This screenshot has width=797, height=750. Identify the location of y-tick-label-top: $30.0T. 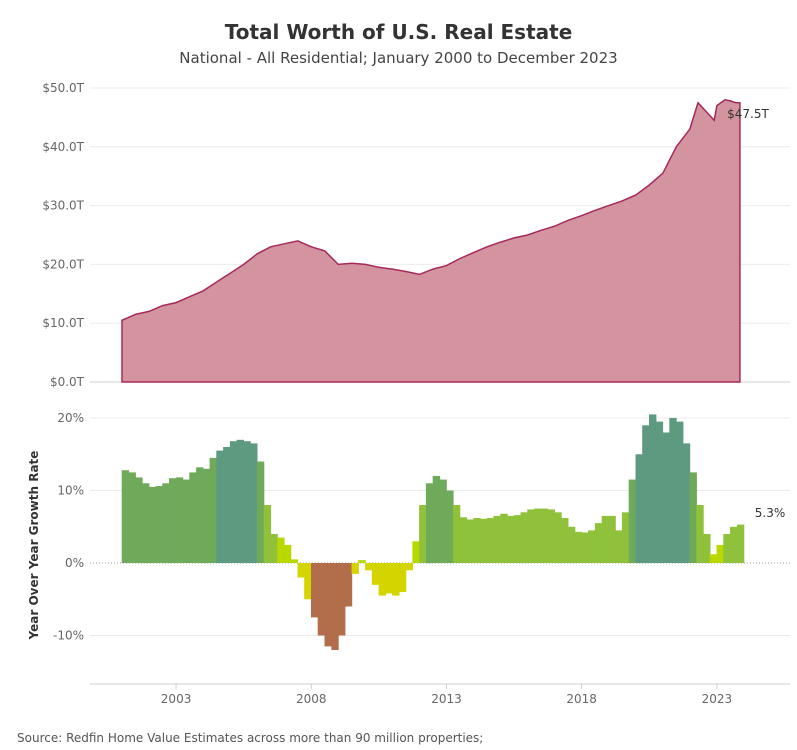
(63, 206).